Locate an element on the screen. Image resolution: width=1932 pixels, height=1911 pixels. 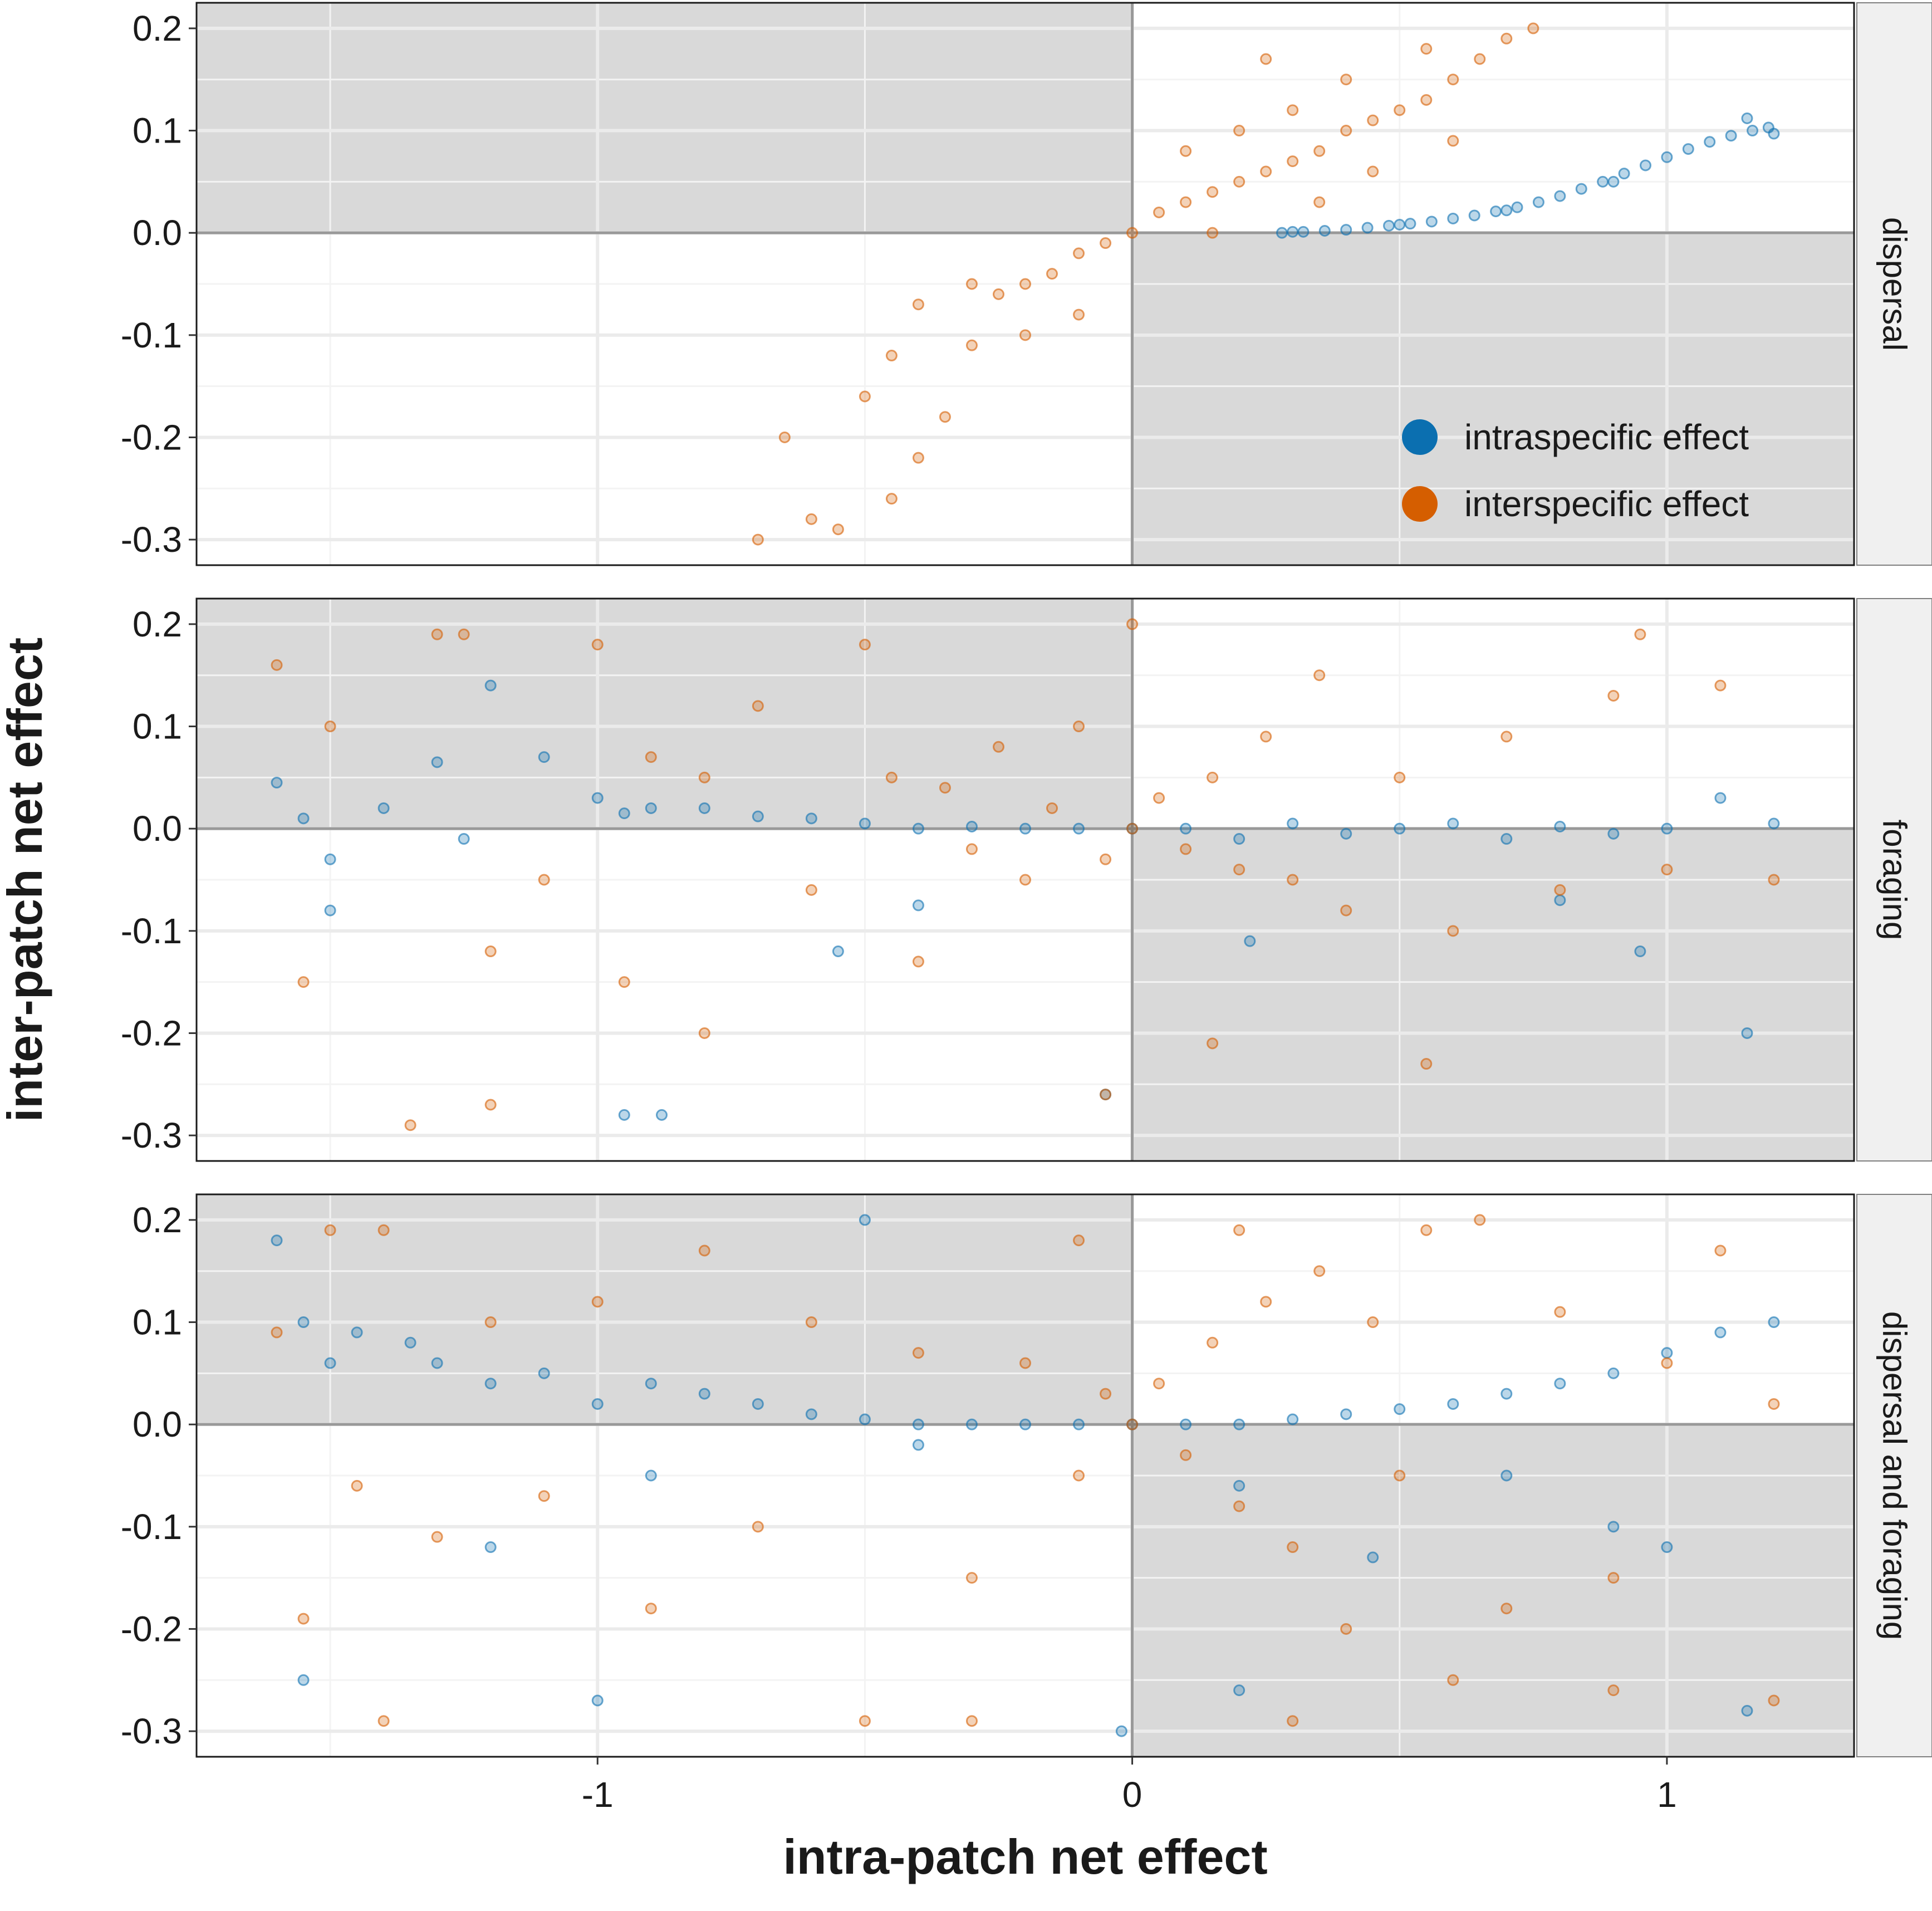
y-tick-label: -0.1 is located at coordinates (151, 1527).